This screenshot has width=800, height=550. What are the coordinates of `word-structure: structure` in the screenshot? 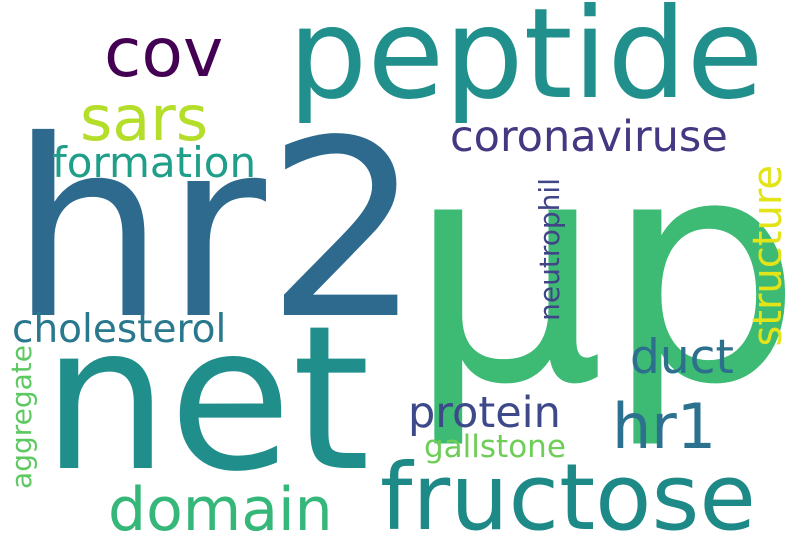 It's located at (768, 256).